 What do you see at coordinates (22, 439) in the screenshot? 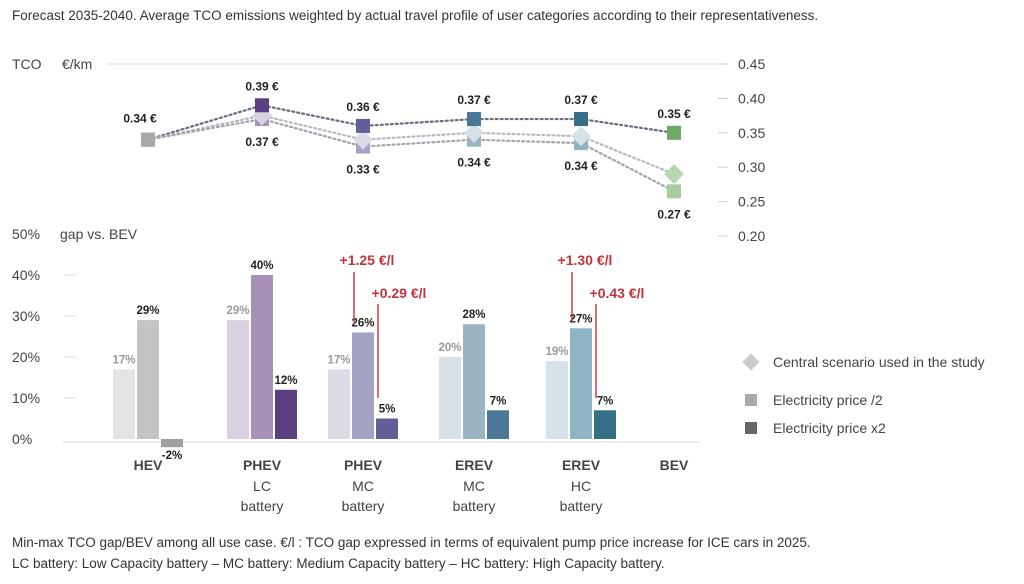
I see `bar-tick-label: 0%` at bounding box center [22, 439].